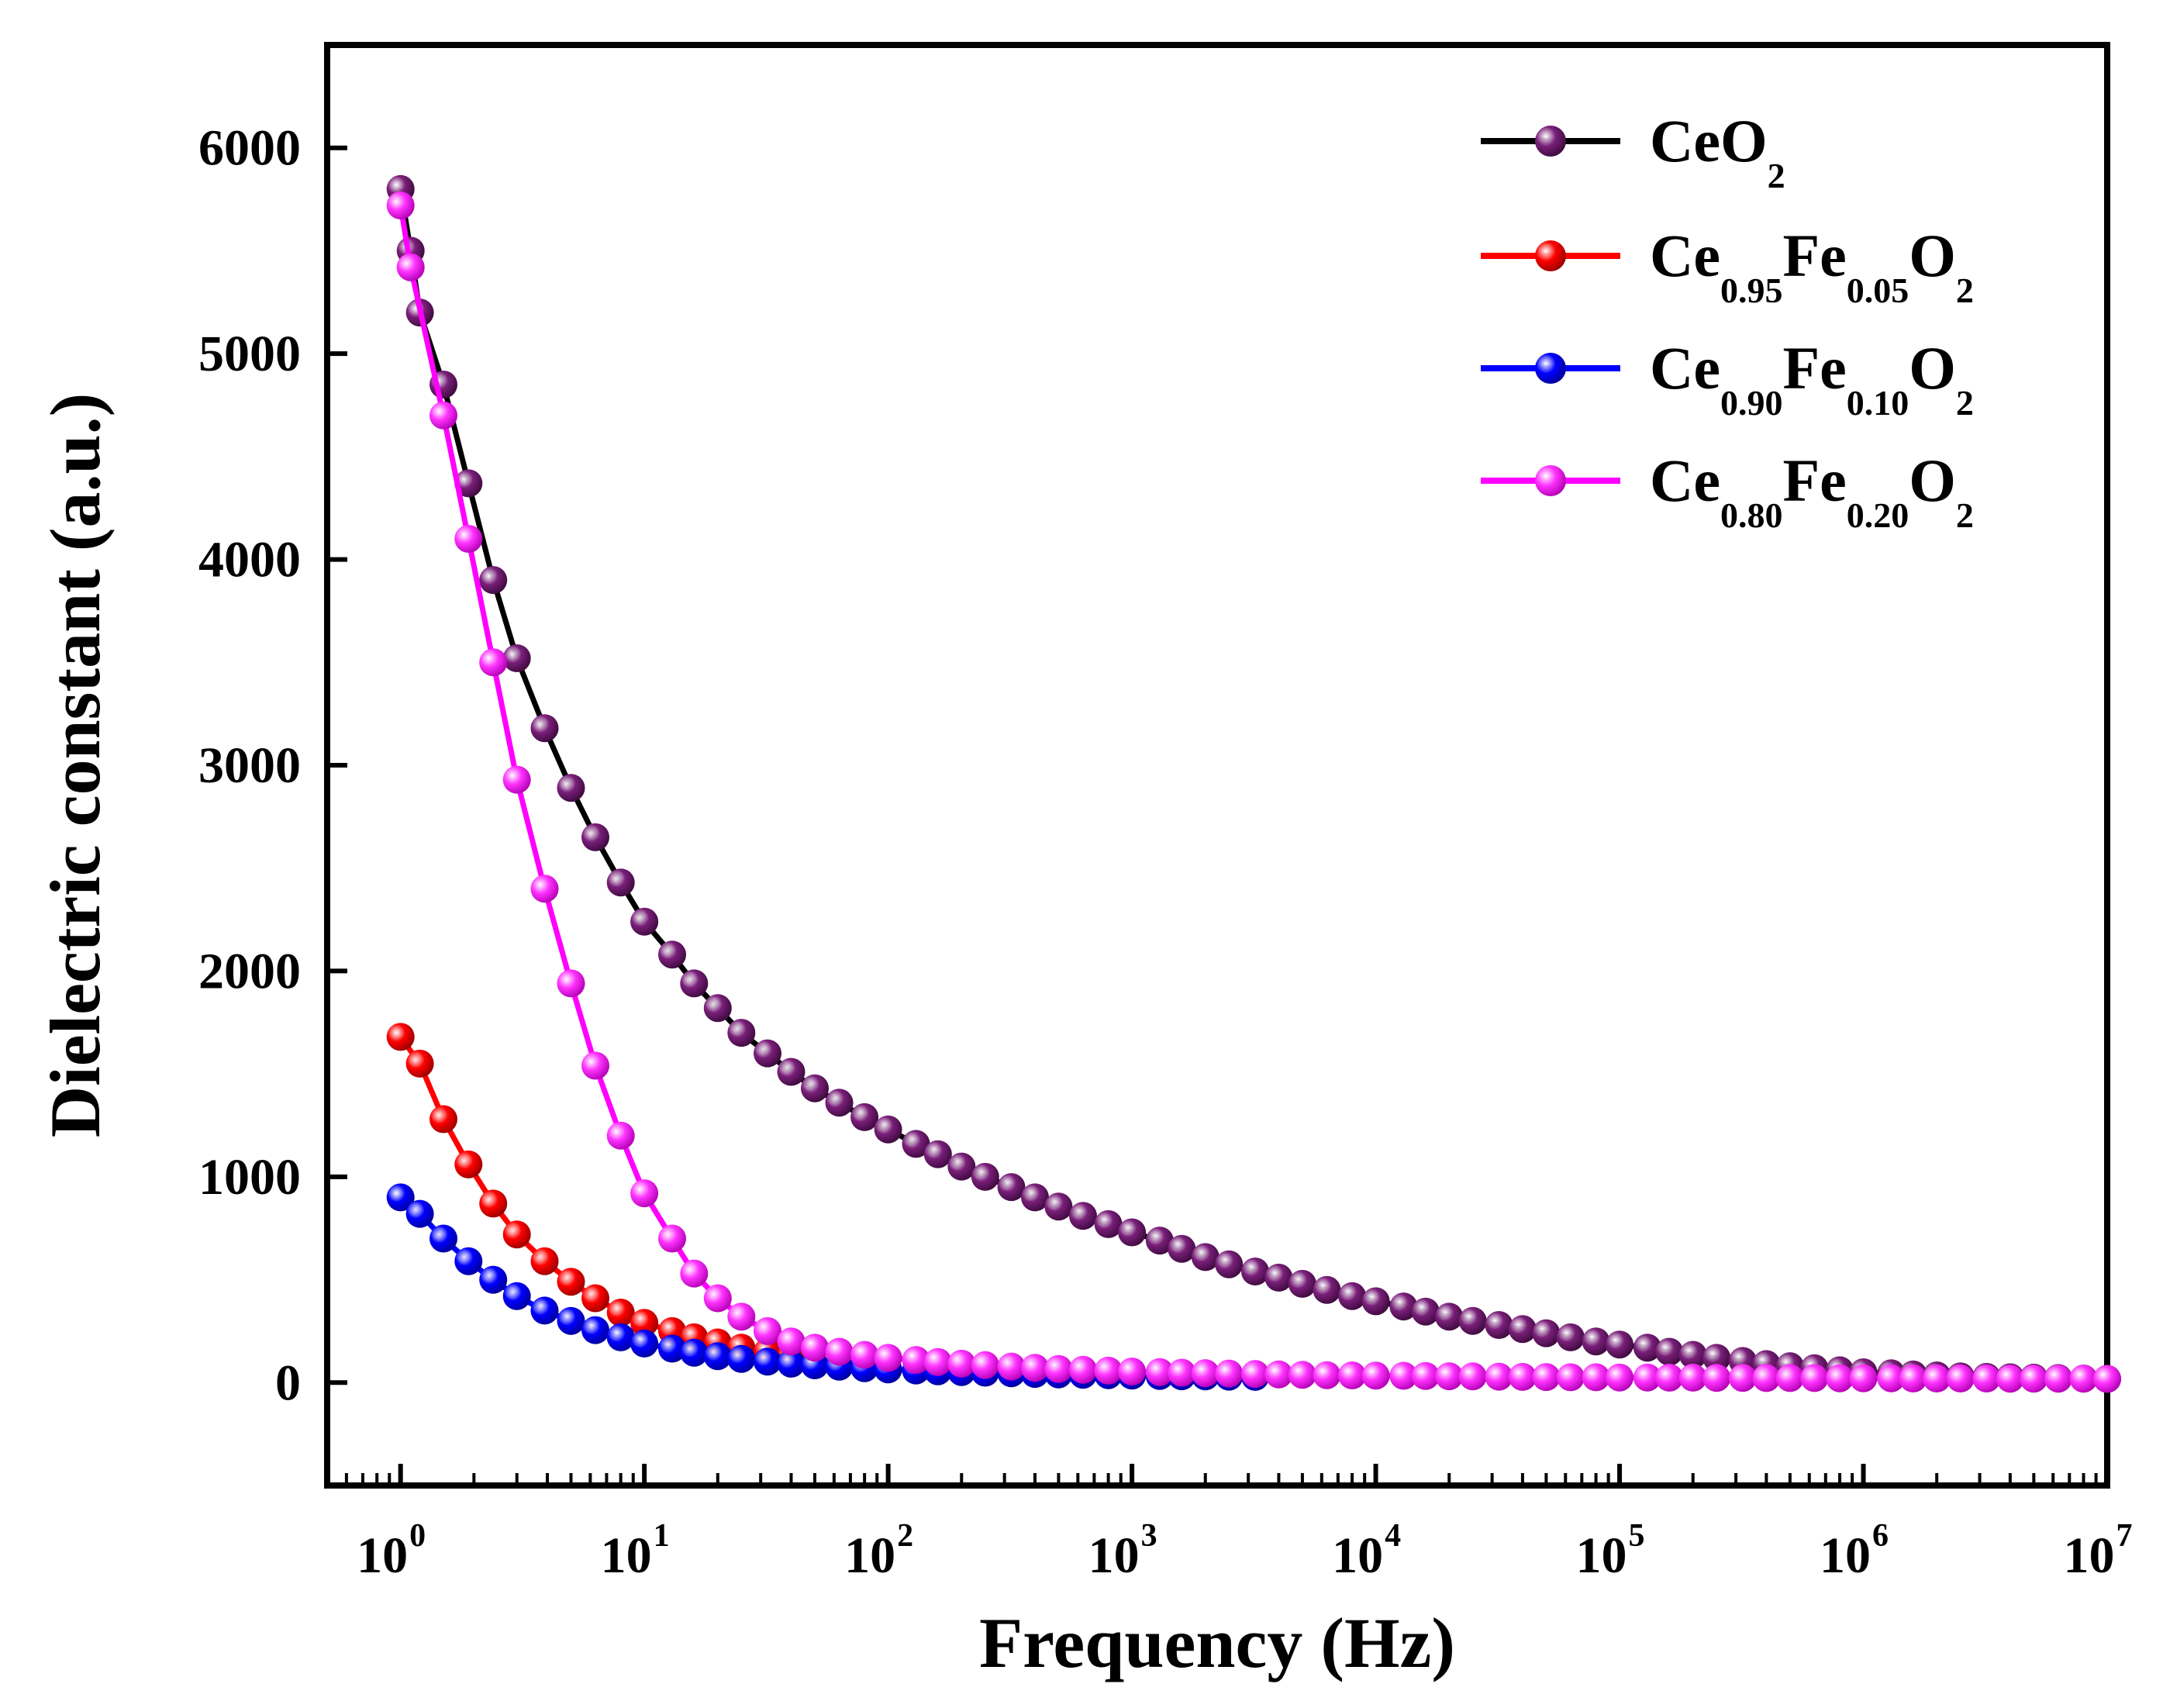 The height and width of the screenshot is (1708, 2163). What do you see at coordinates (288, 1382) in the screenshot?
I see `y-tick-label: 0` at bounding box center [288, 1382].